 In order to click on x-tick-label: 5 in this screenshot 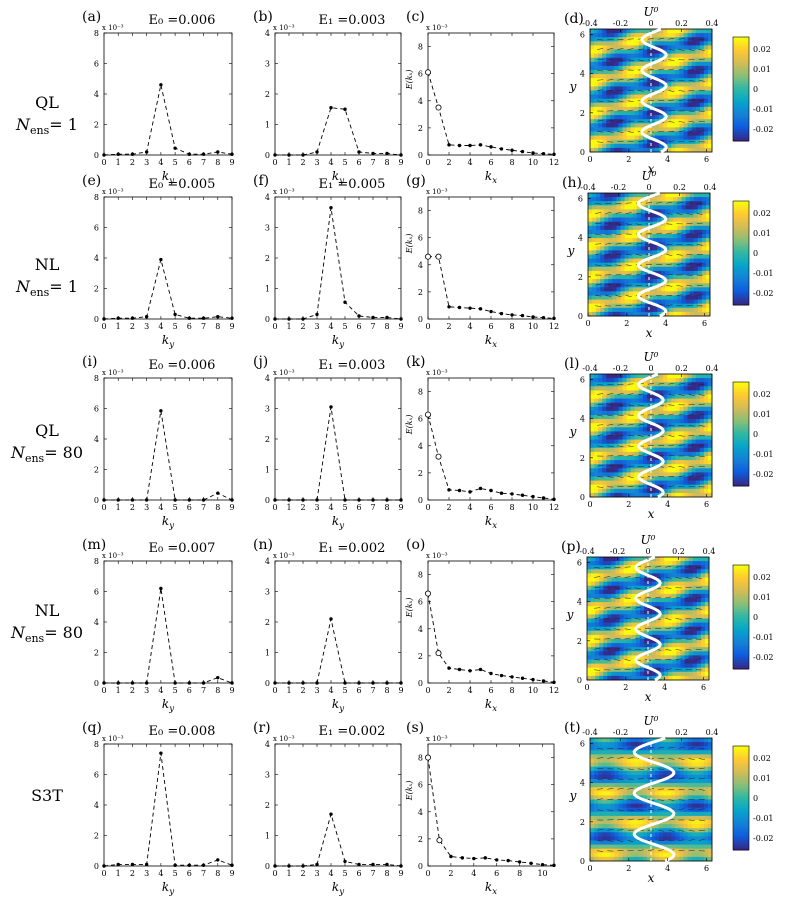, I will do `click(344, 326)`.